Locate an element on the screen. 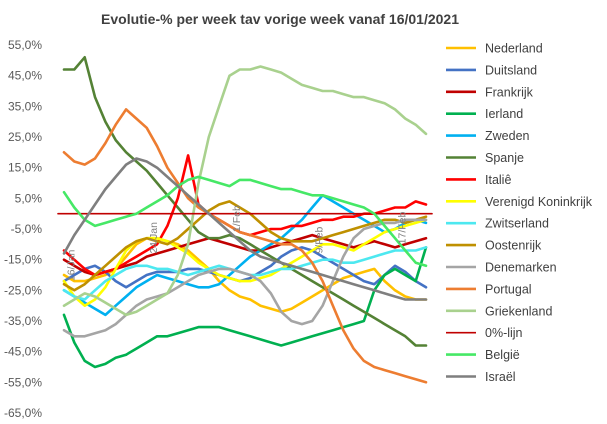  y-tick-label: 35,0% is located at coordinates (25, 106).